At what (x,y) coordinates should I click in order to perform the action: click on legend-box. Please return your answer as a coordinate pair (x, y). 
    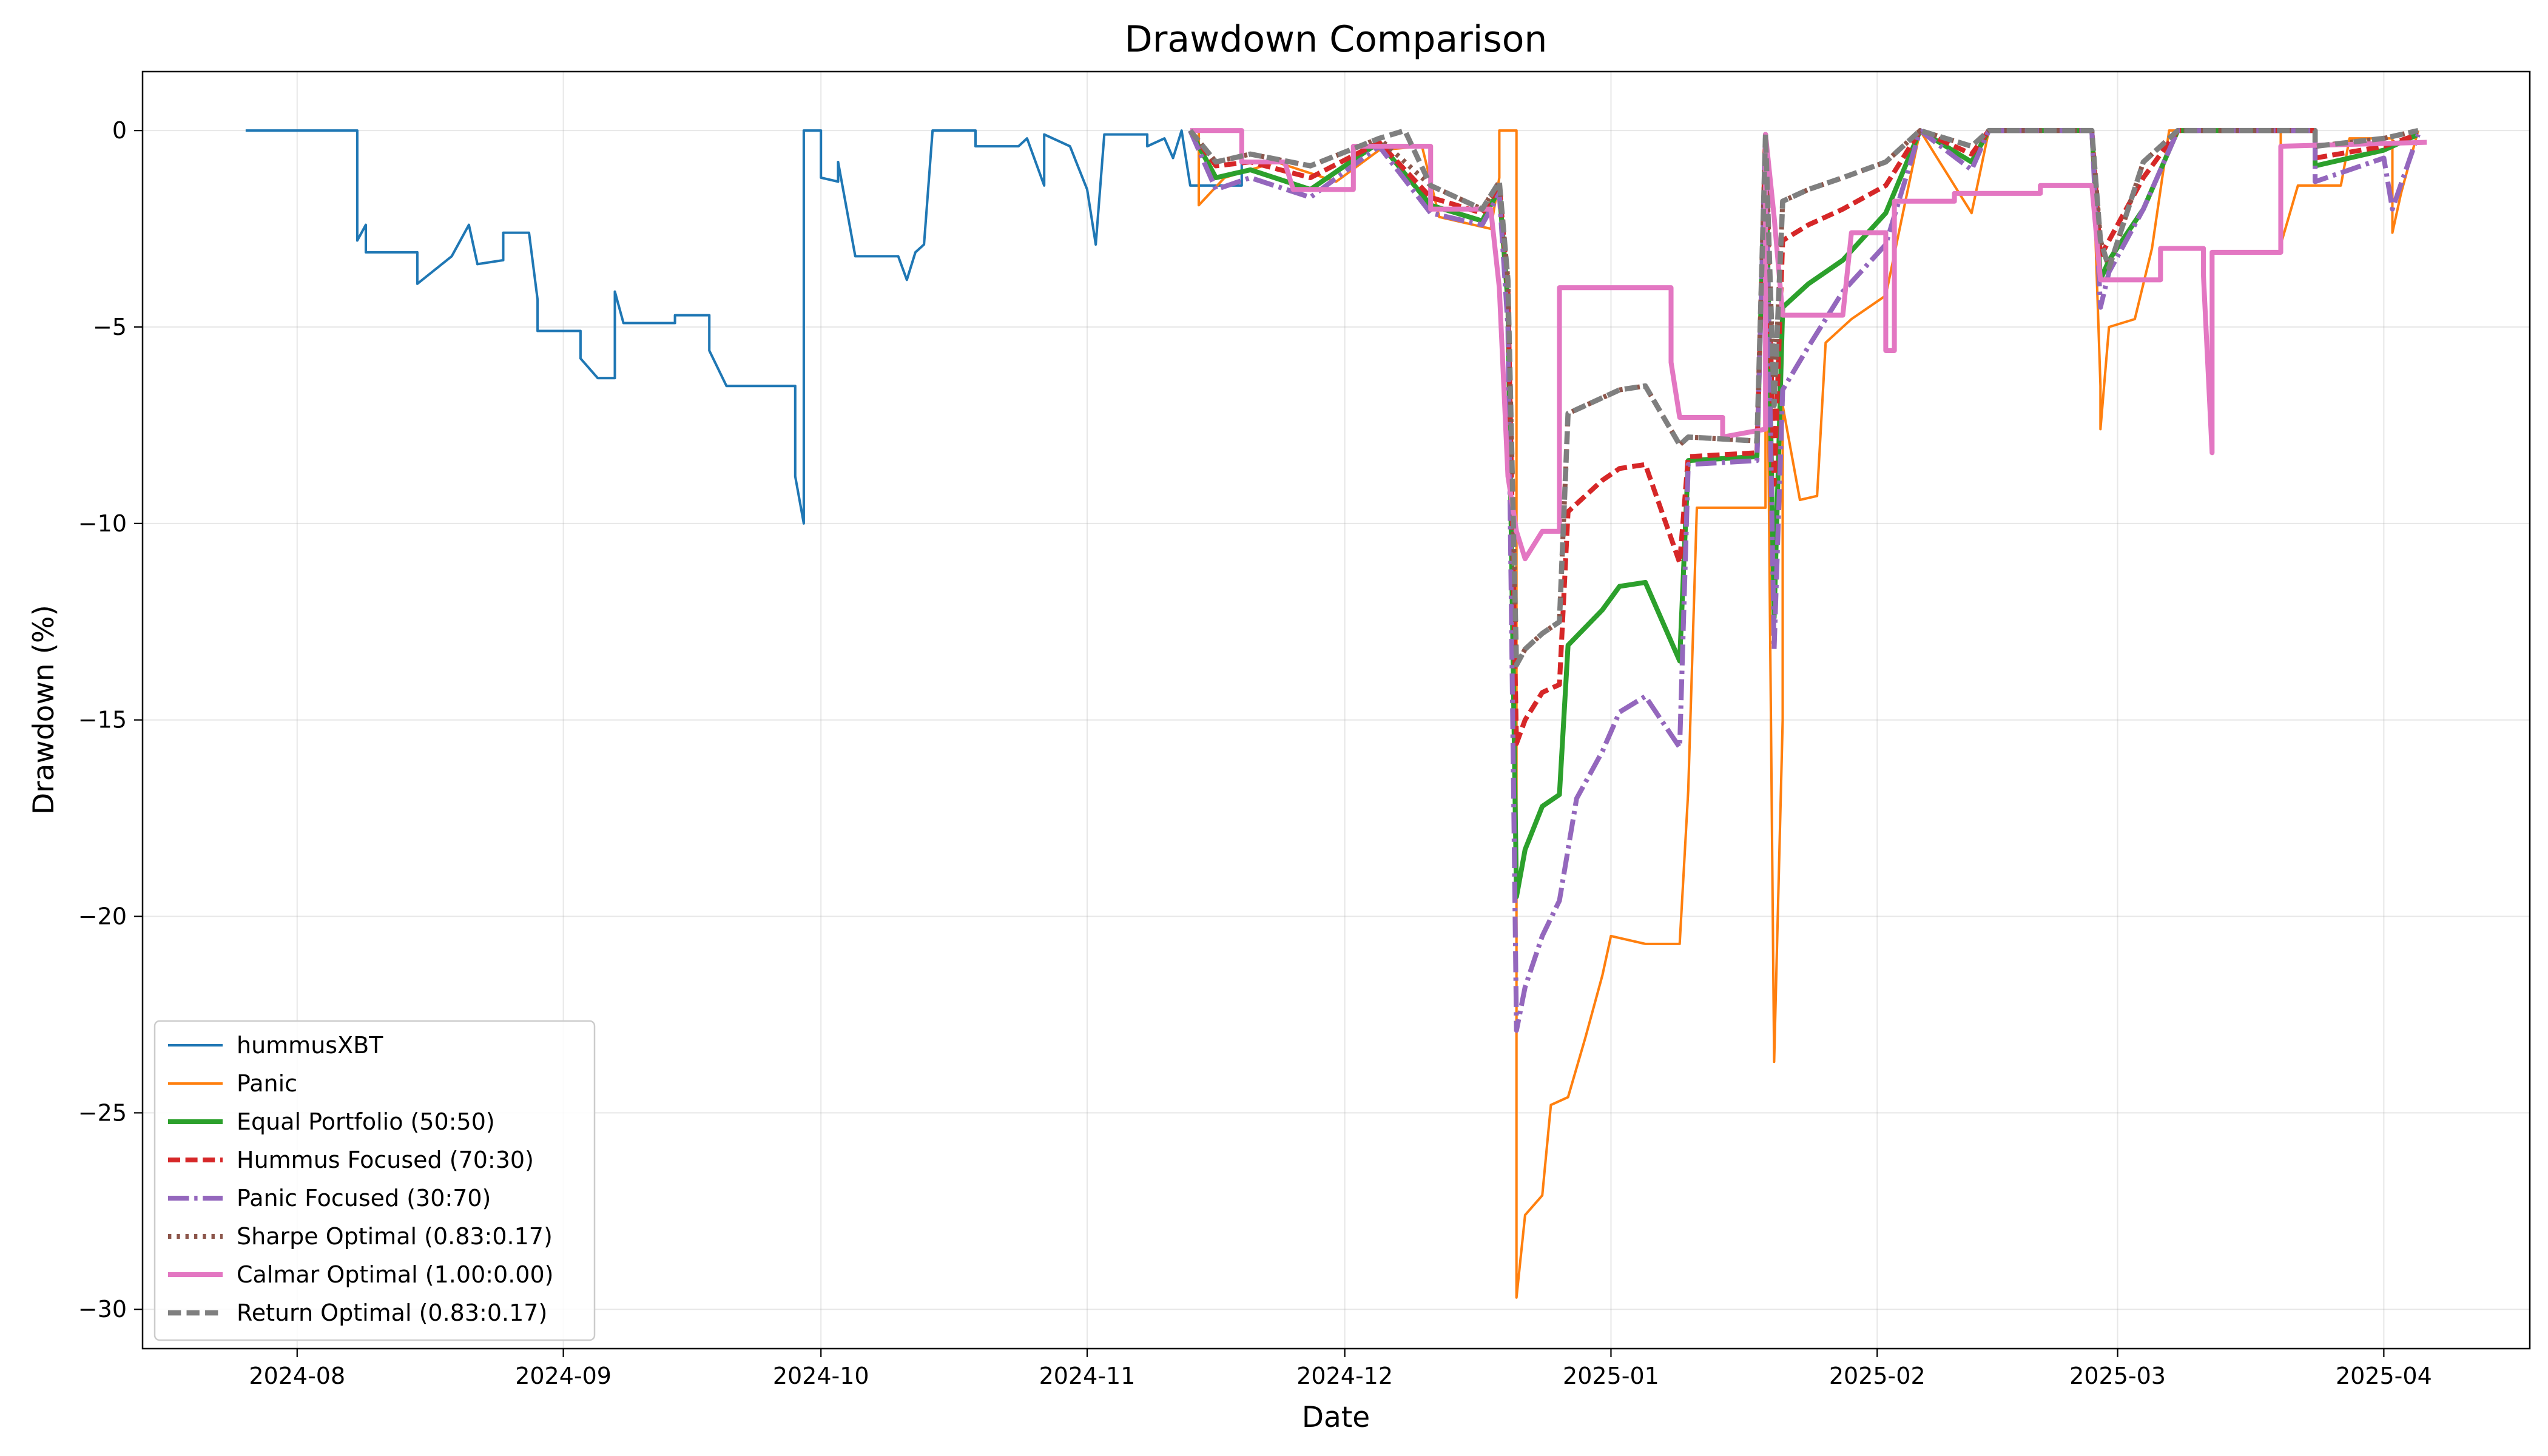
    Looking at the image, I should click on (374, 1180).